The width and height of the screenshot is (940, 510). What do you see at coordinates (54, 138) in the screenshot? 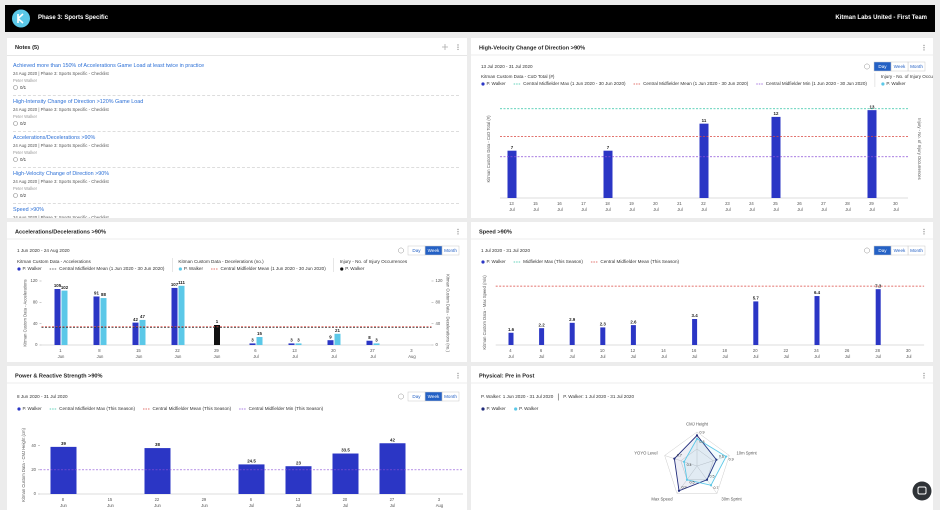
I see `note-title: Accelerations/Decelerations >90%` at bounding box center [54, 138].